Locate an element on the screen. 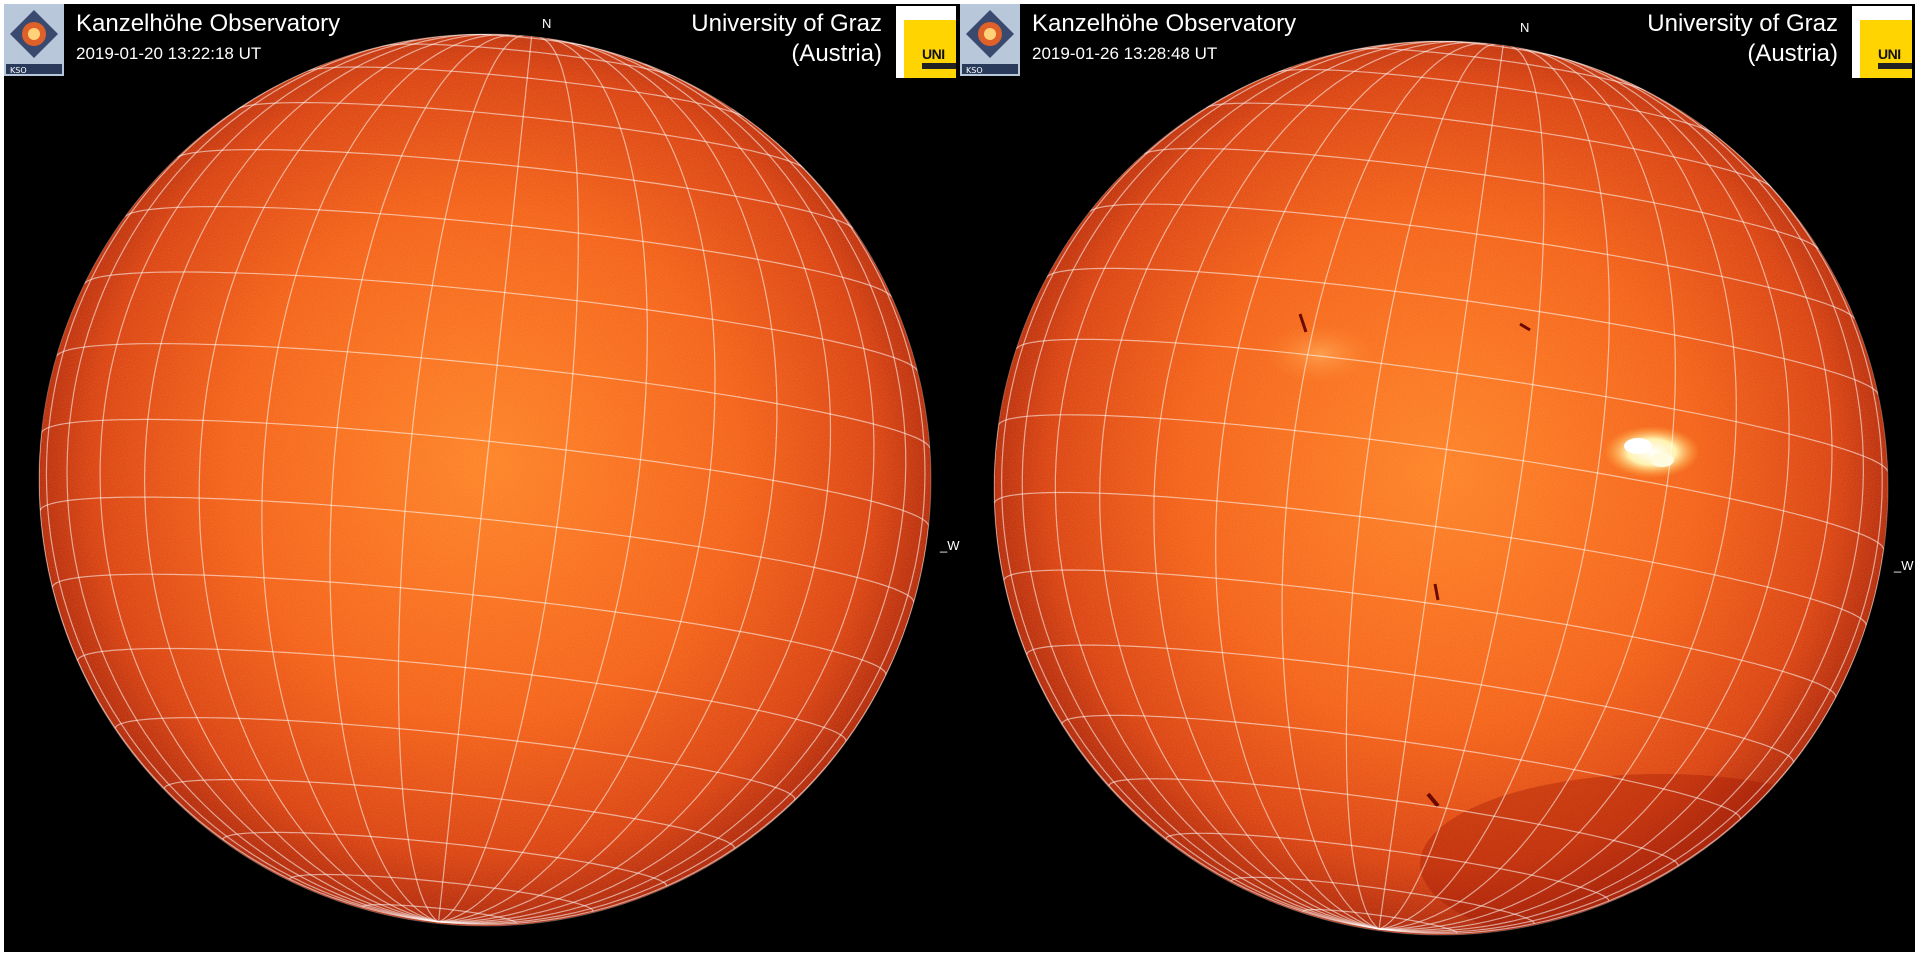 The image size is (1915, 960). observation-timestamp: 2019-01-20 13:22:18 UT is located at coordinates (169, 53).